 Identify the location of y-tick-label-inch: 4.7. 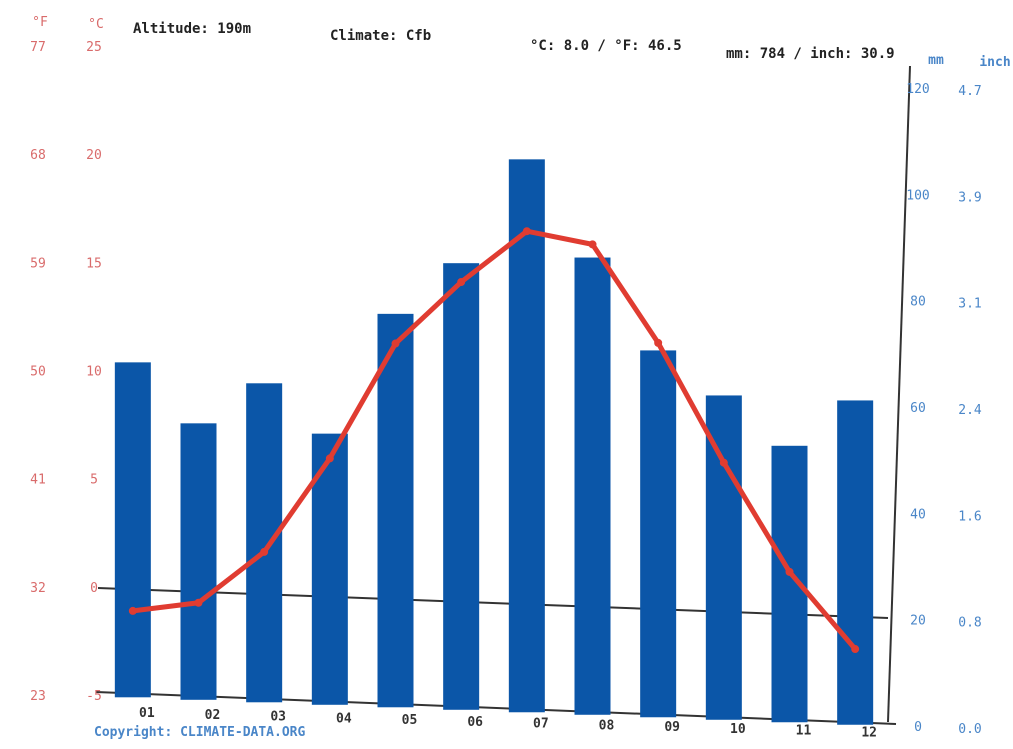
(969, 91).